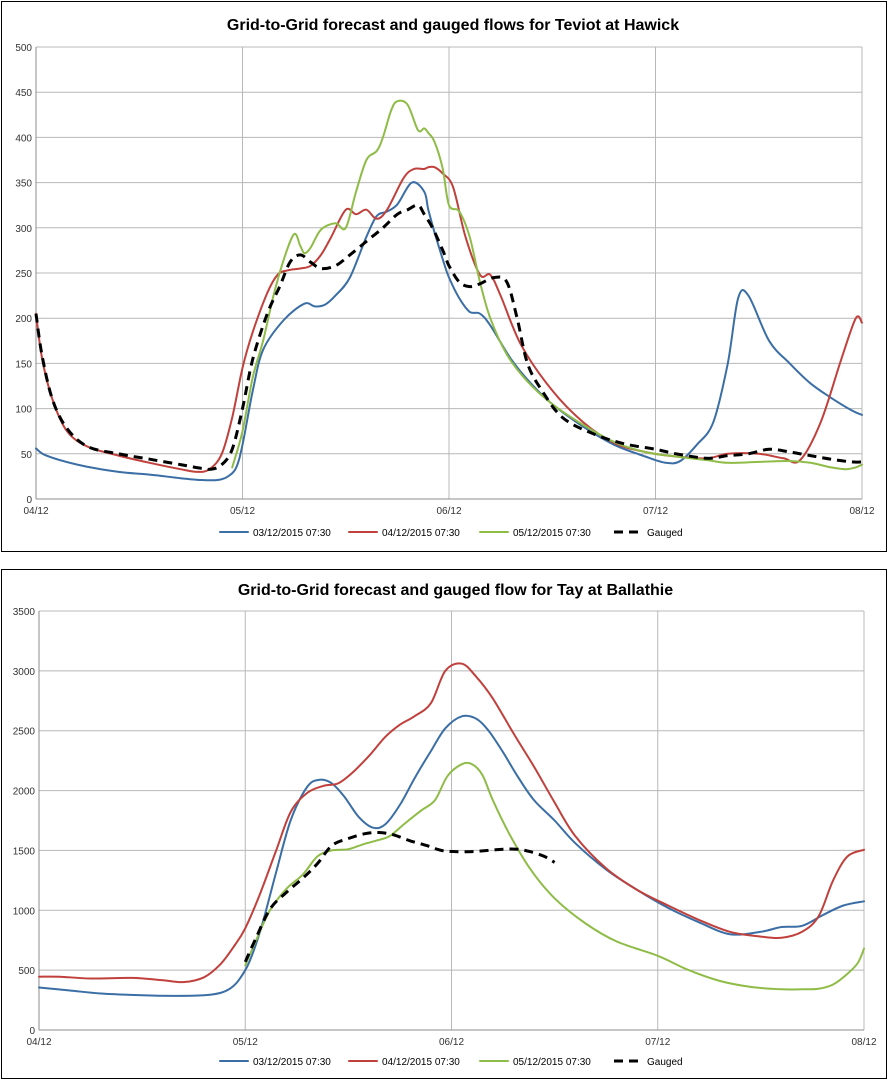 This screenshot has height=1081, width=888. I want to click on y-tick-label: 2000, so click(24, 792).